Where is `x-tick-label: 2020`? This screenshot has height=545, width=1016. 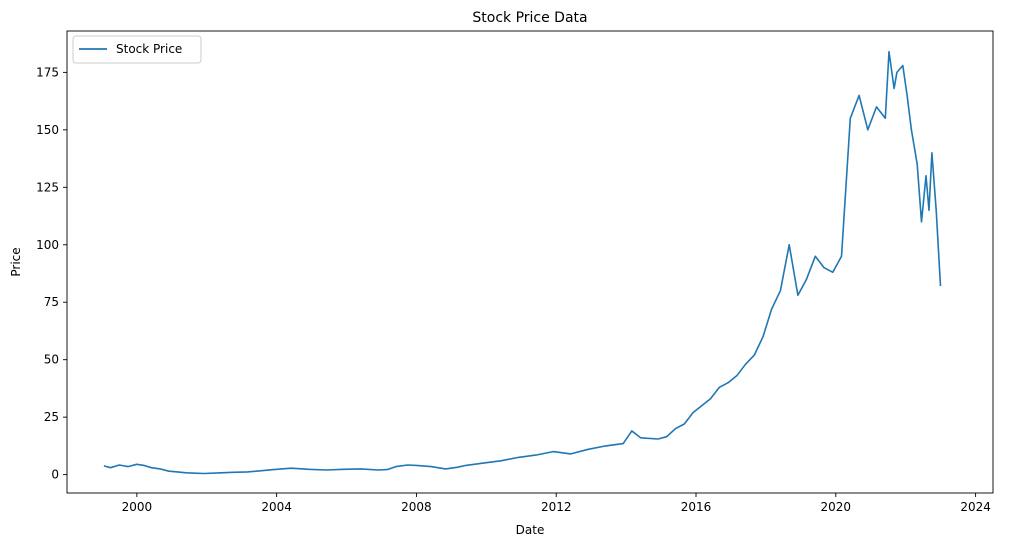 x-tick-label: 2020 is located at coordinates (836, 507).